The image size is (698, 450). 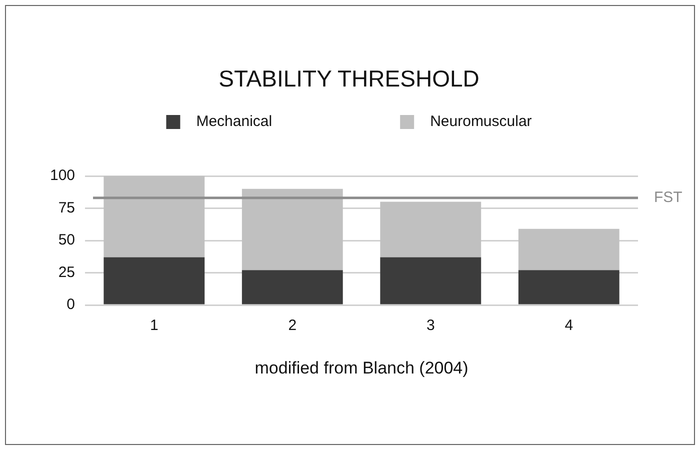 I want to click on legend-label: Mechanical, so click(x=234, y=121).